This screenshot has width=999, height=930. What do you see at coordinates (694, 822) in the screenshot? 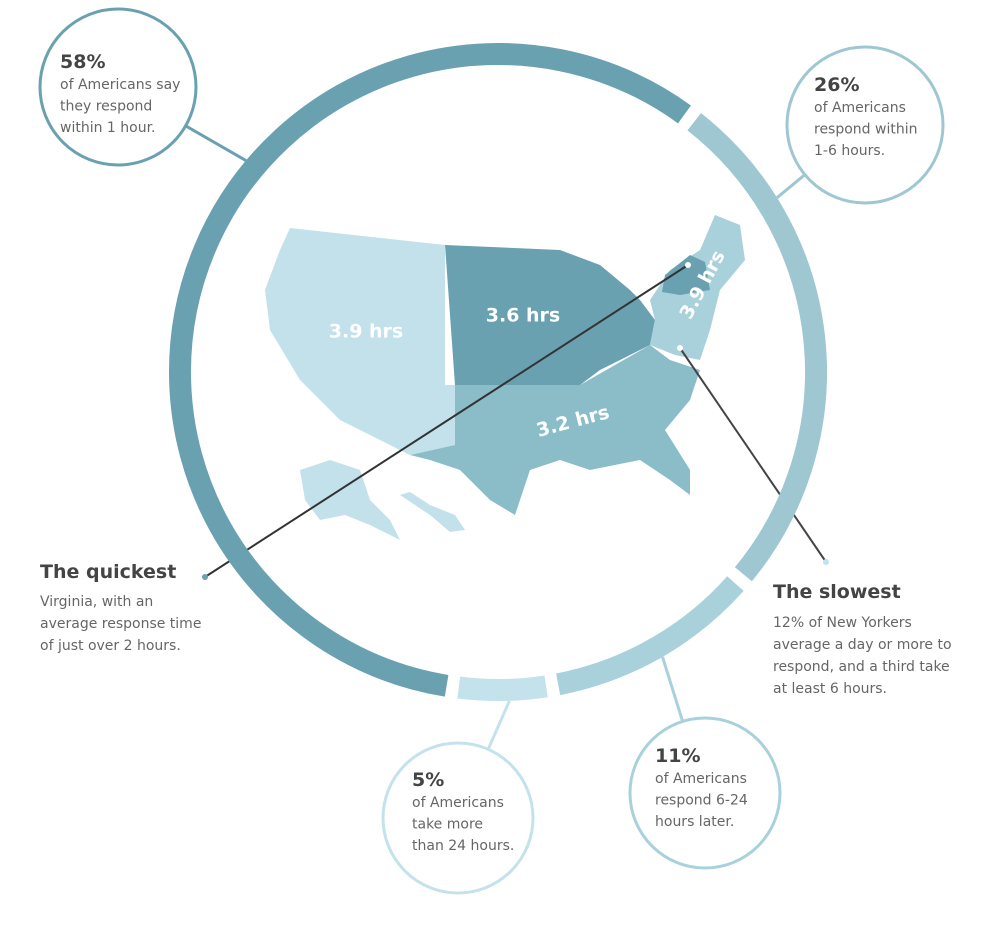
I see `bubble-text: hours later.` at bounding box center [694, 822].